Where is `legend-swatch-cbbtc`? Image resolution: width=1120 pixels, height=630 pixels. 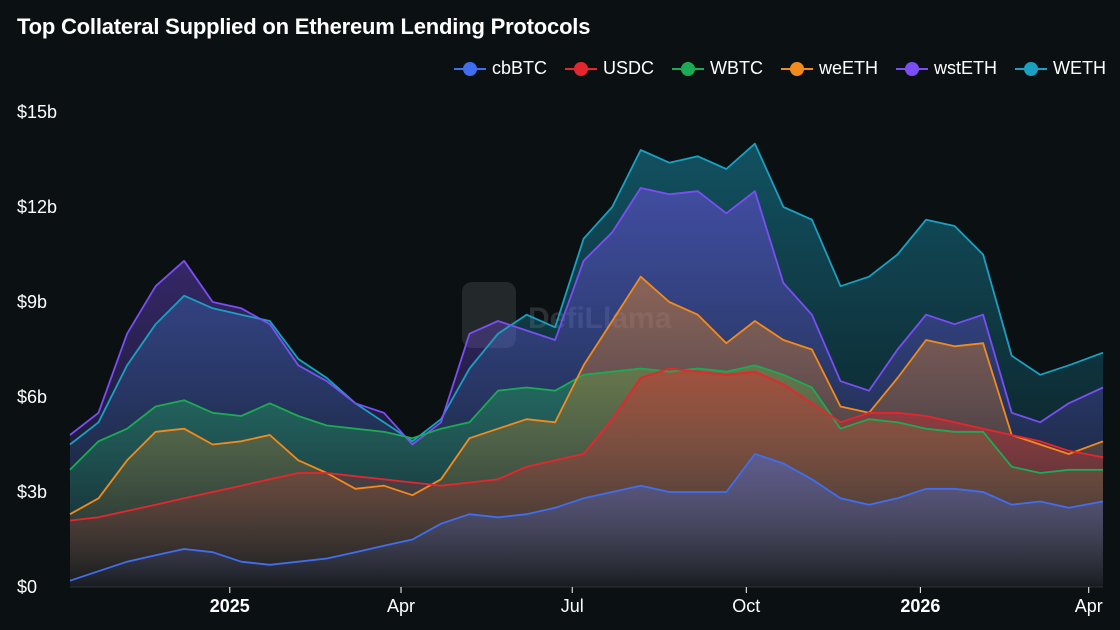
legend-swatch-cbbtc is located at coordinates (469, 69).